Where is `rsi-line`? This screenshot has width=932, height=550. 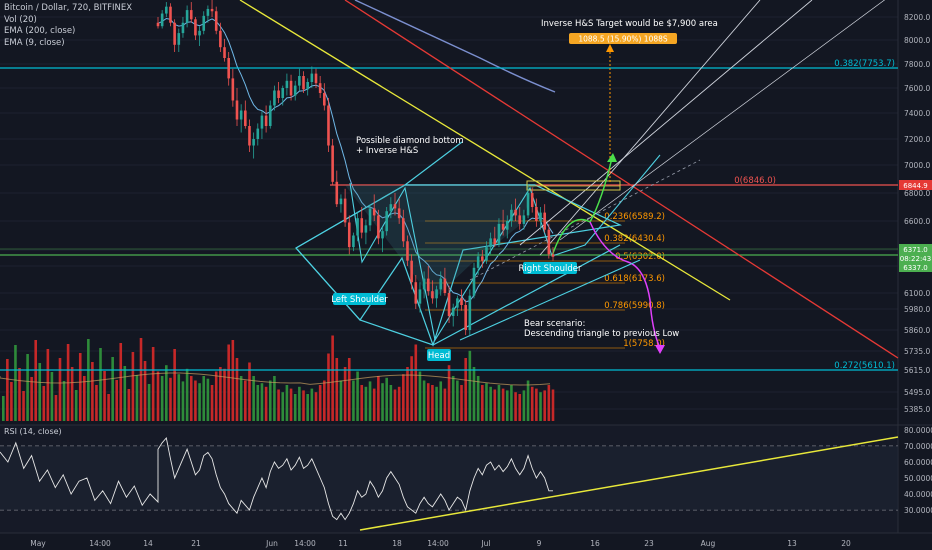 rsi-line is located at coordinates (276, 479).